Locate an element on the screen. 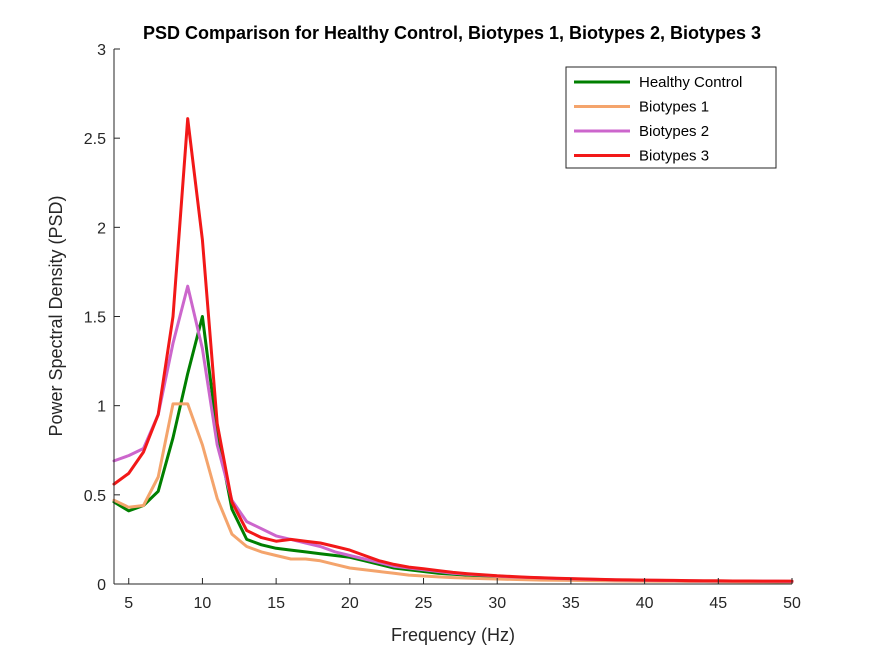 The height and width of the screenshot is (656, 875). y-tick-label: 1 is located at coordinates (101, 407).